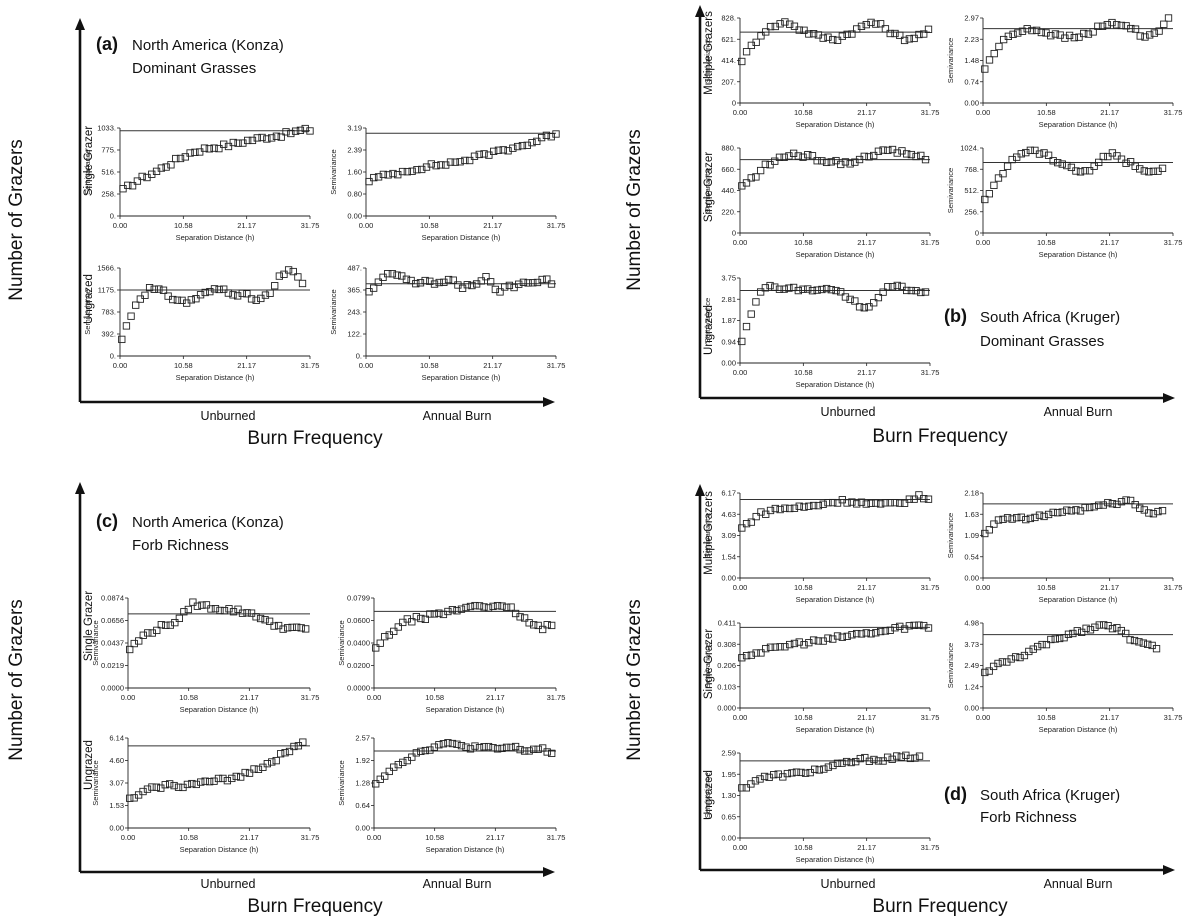 This screenshot has height=924, width=1201. I want to click on y-tick-label: 1.48, so click(971, 60).